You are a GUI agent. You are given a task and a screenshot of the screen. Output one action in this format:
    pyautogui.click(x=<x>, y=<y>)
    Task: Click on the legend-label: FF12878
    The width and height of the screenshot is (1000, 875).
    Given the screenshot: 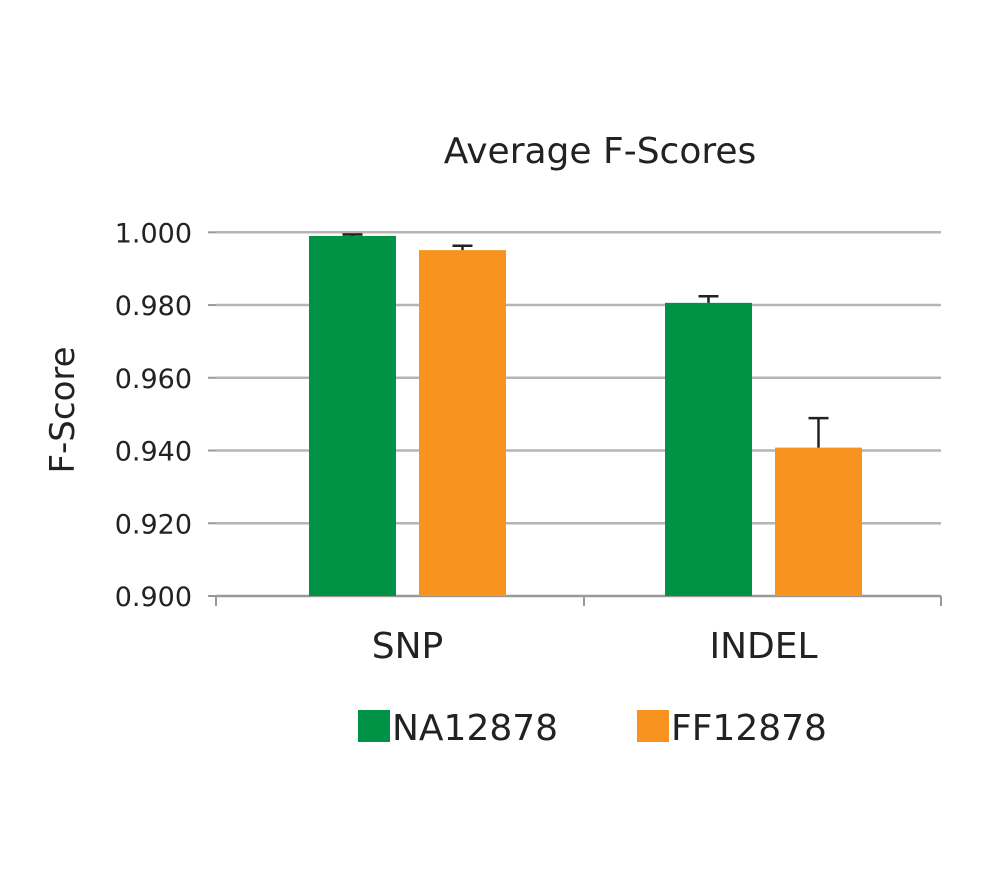 What is the action you would take?
    pyautogui.click(x=749, y=728)
    